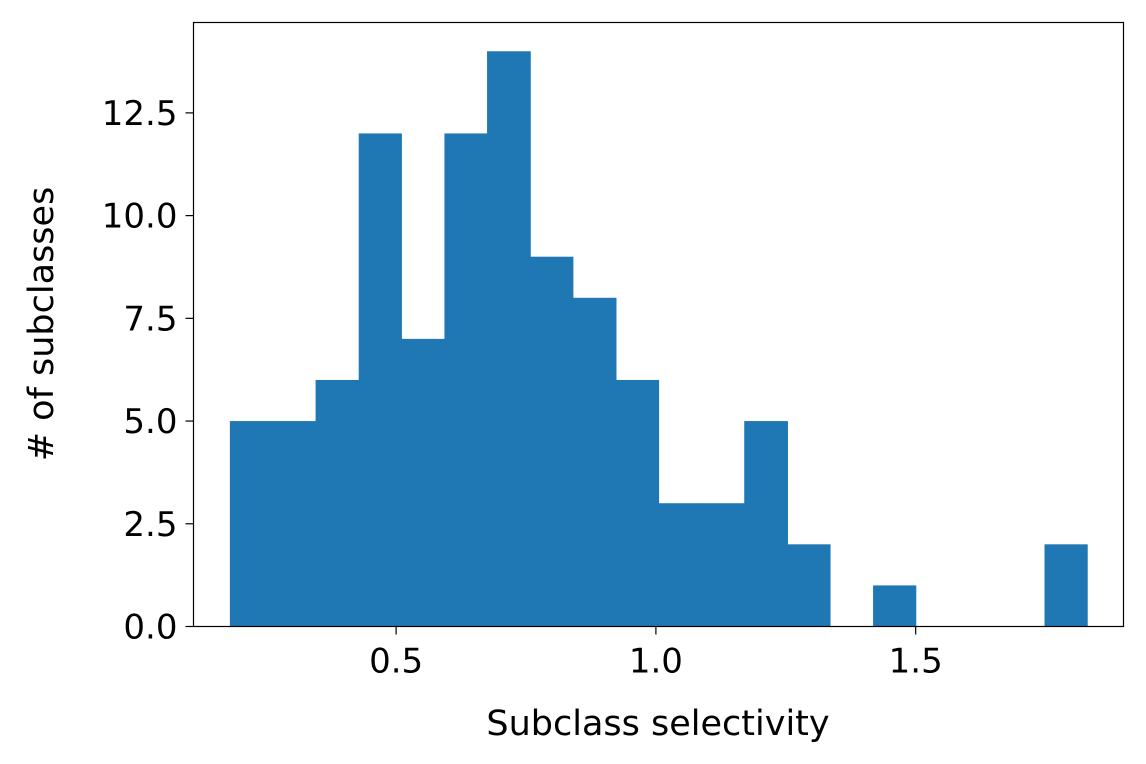 The image size is (1146, 764). Describe the element at coordinates (396, 662) in the screenshot. I see `x-tick-label-0: 0.5` at that location.